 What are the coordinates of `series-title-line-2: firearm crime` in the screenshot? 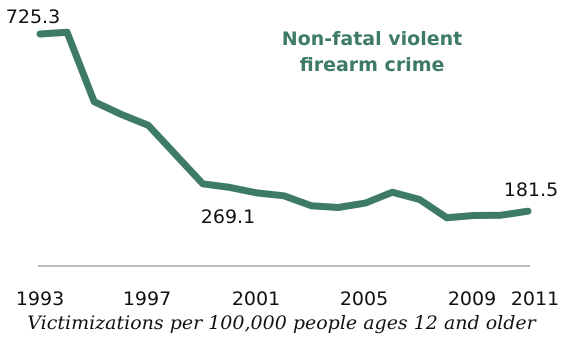 It's located at (372, 65).